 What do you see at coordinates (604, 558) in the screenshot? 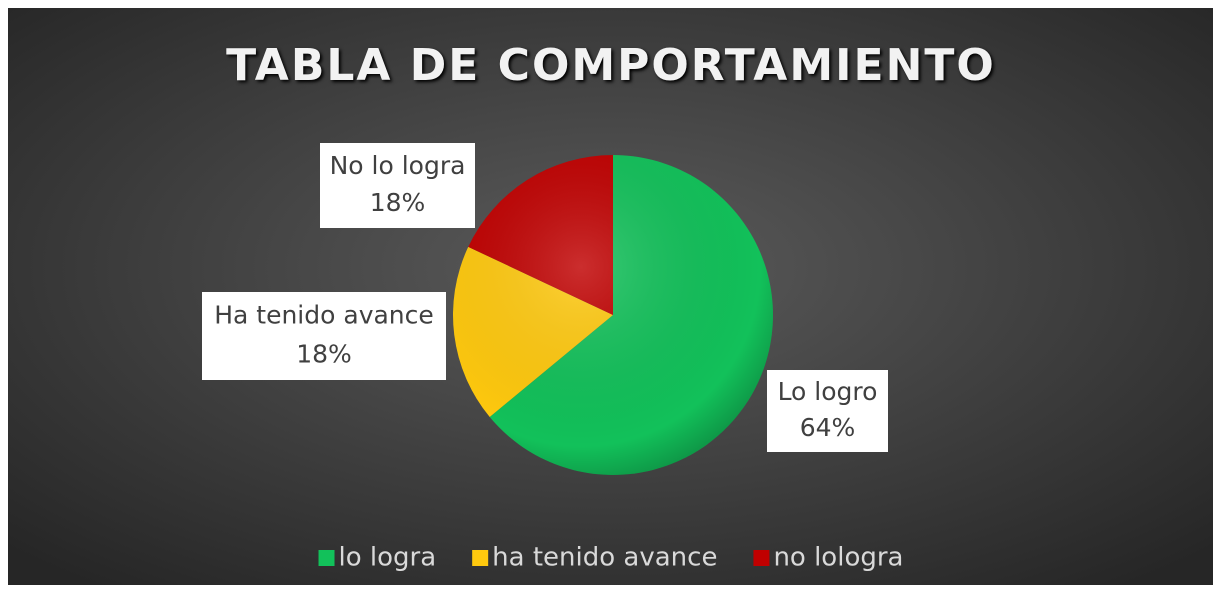
I see `legend-label: ha tenido avance` at bounding box center [604, 558].